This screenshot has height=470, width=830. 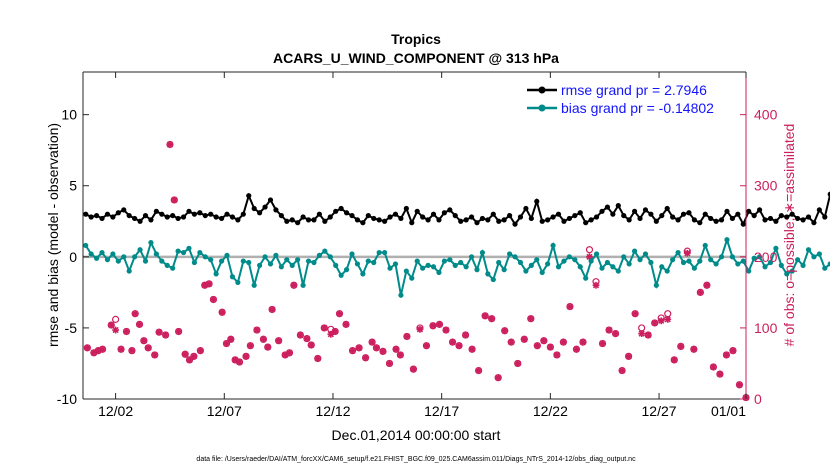 I want to click on y-tick-label: -10, so click(x=67, y=399).